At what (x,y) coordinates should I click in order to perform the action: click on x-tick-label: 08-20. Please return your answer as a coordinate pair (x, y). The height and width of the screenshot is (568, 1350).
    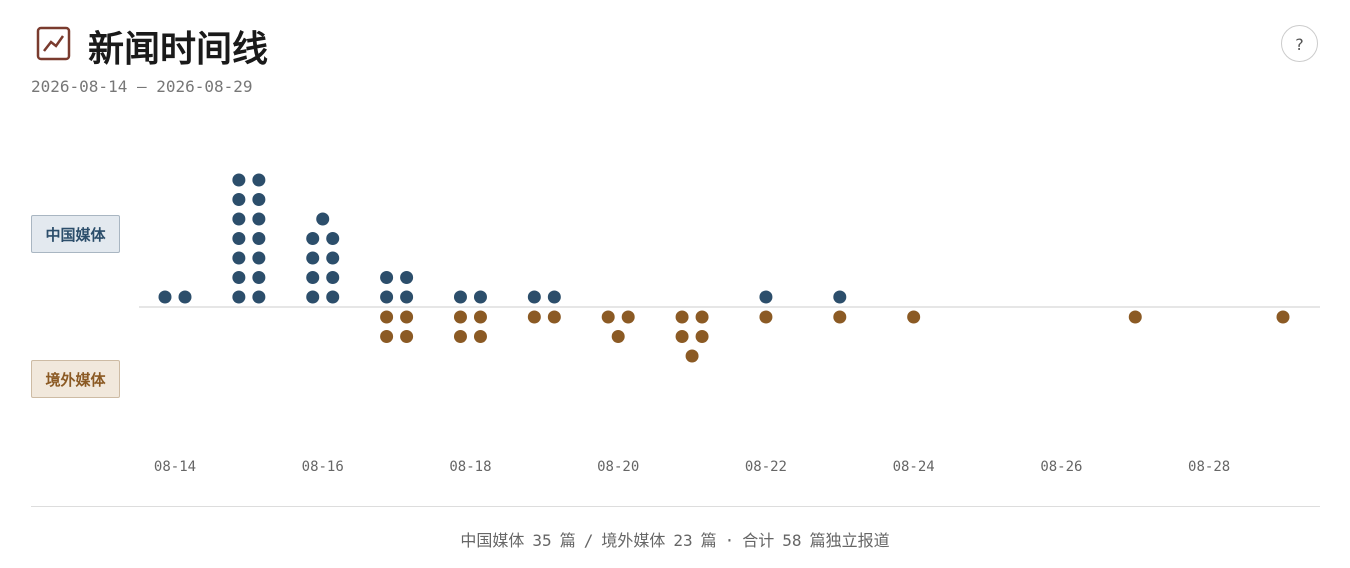
    Looking at the image, I should click on (618, 467).